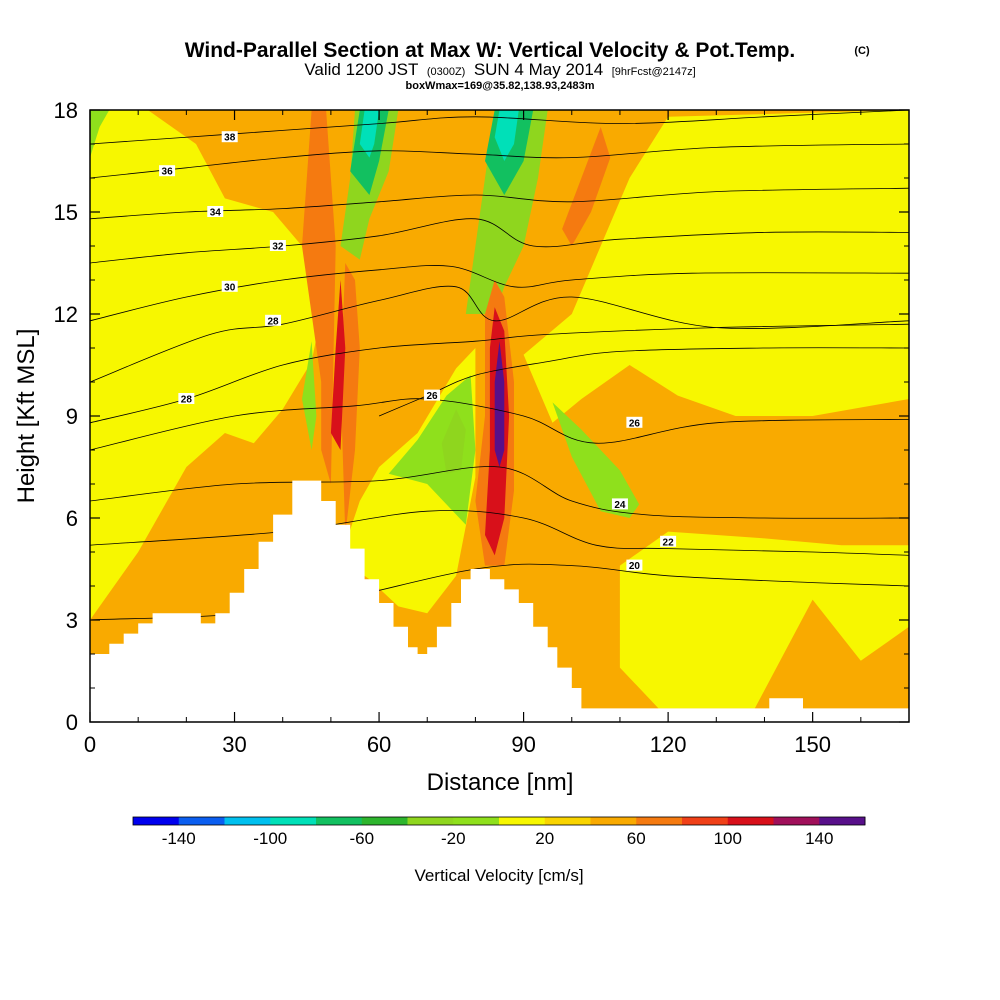  What do you see at coordinates (26, 416) in the screenshot?
I see `y-axis-title: Height [Kft MSL]` at bounding box center [26, 416].